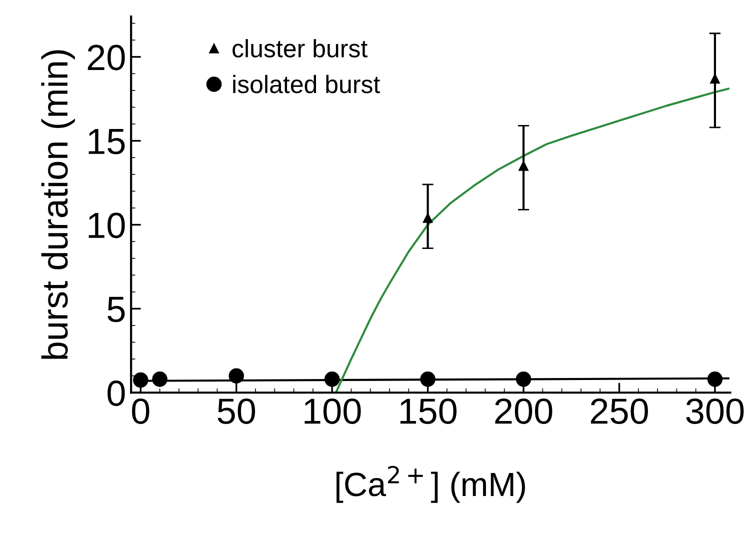 The width and height of the screenshot is (749, 553). I want to click on x-tick-label: 0, so click(141, 411).